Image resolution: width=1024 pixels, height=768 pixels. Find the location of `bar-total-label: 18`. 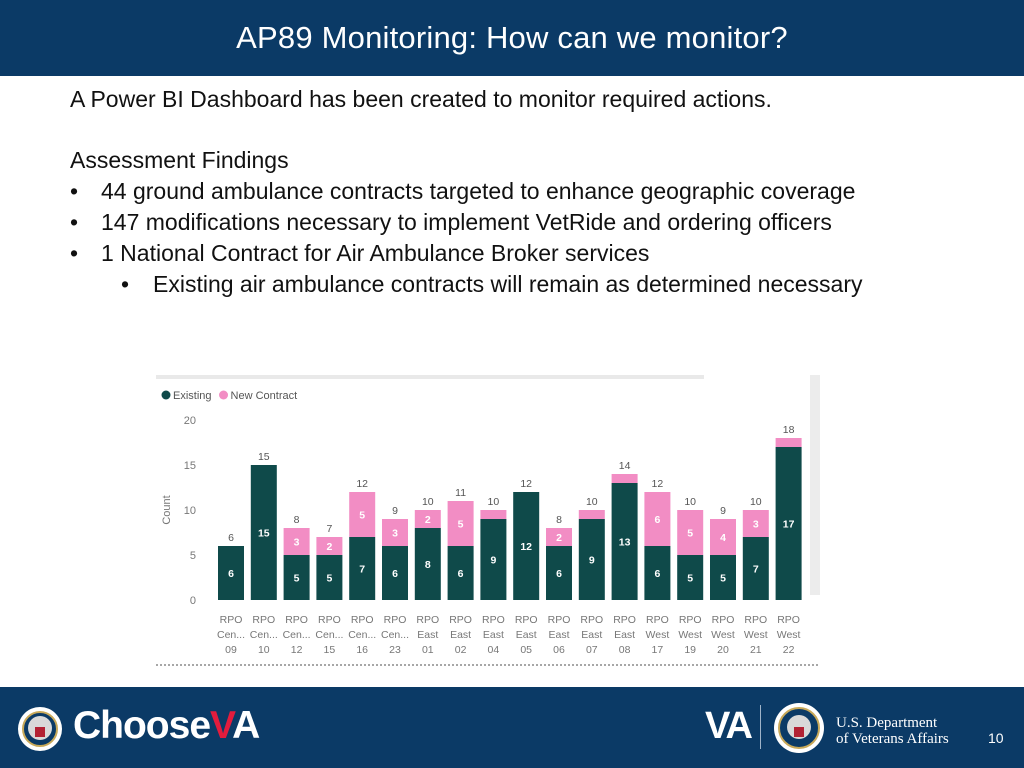

bar-total-label: 18 is located at coordinates (789, 430).